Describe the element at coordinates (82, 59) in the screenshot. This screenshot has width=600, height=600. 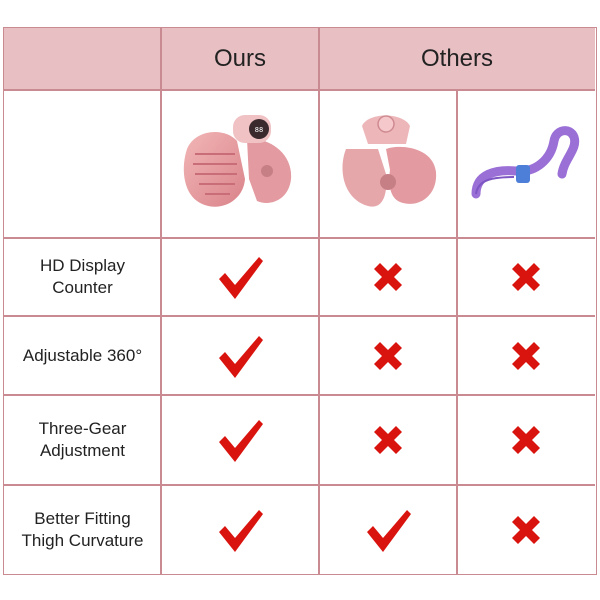
I see `header-empty-cell` at that location.